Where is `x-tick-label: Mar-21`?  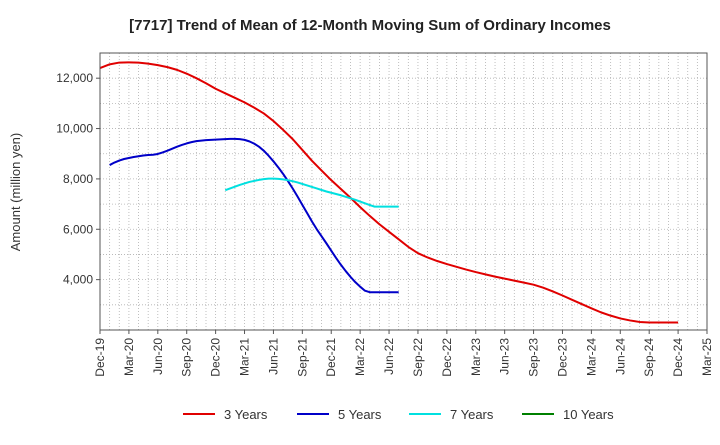
x-tick-label: Mar-21 is located at coordinates (245, 357).